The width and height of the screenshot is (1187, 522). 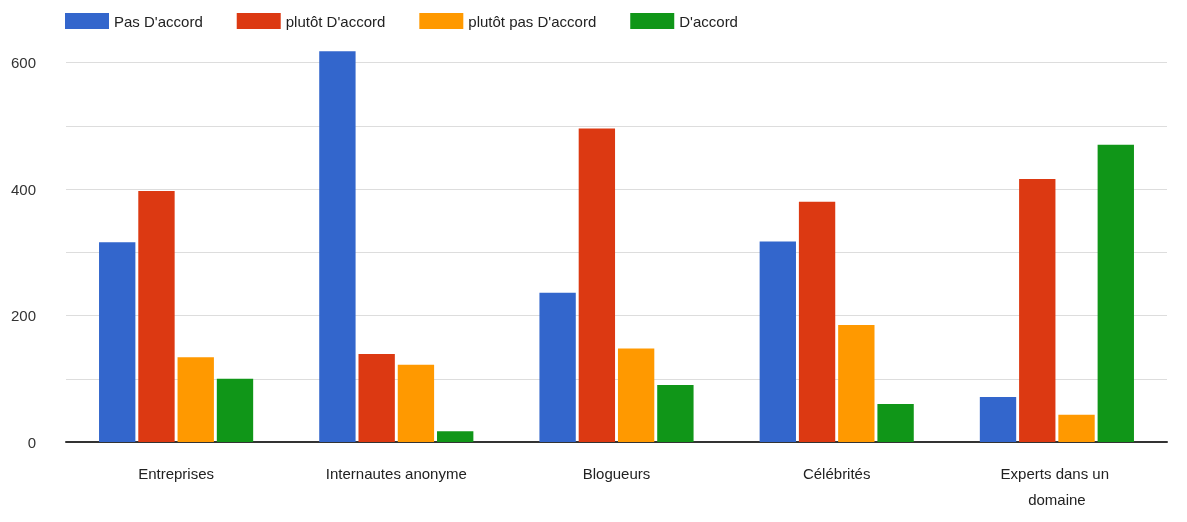 I want to click on x-tick-label: Célébrités, so click(x=836, y=473).